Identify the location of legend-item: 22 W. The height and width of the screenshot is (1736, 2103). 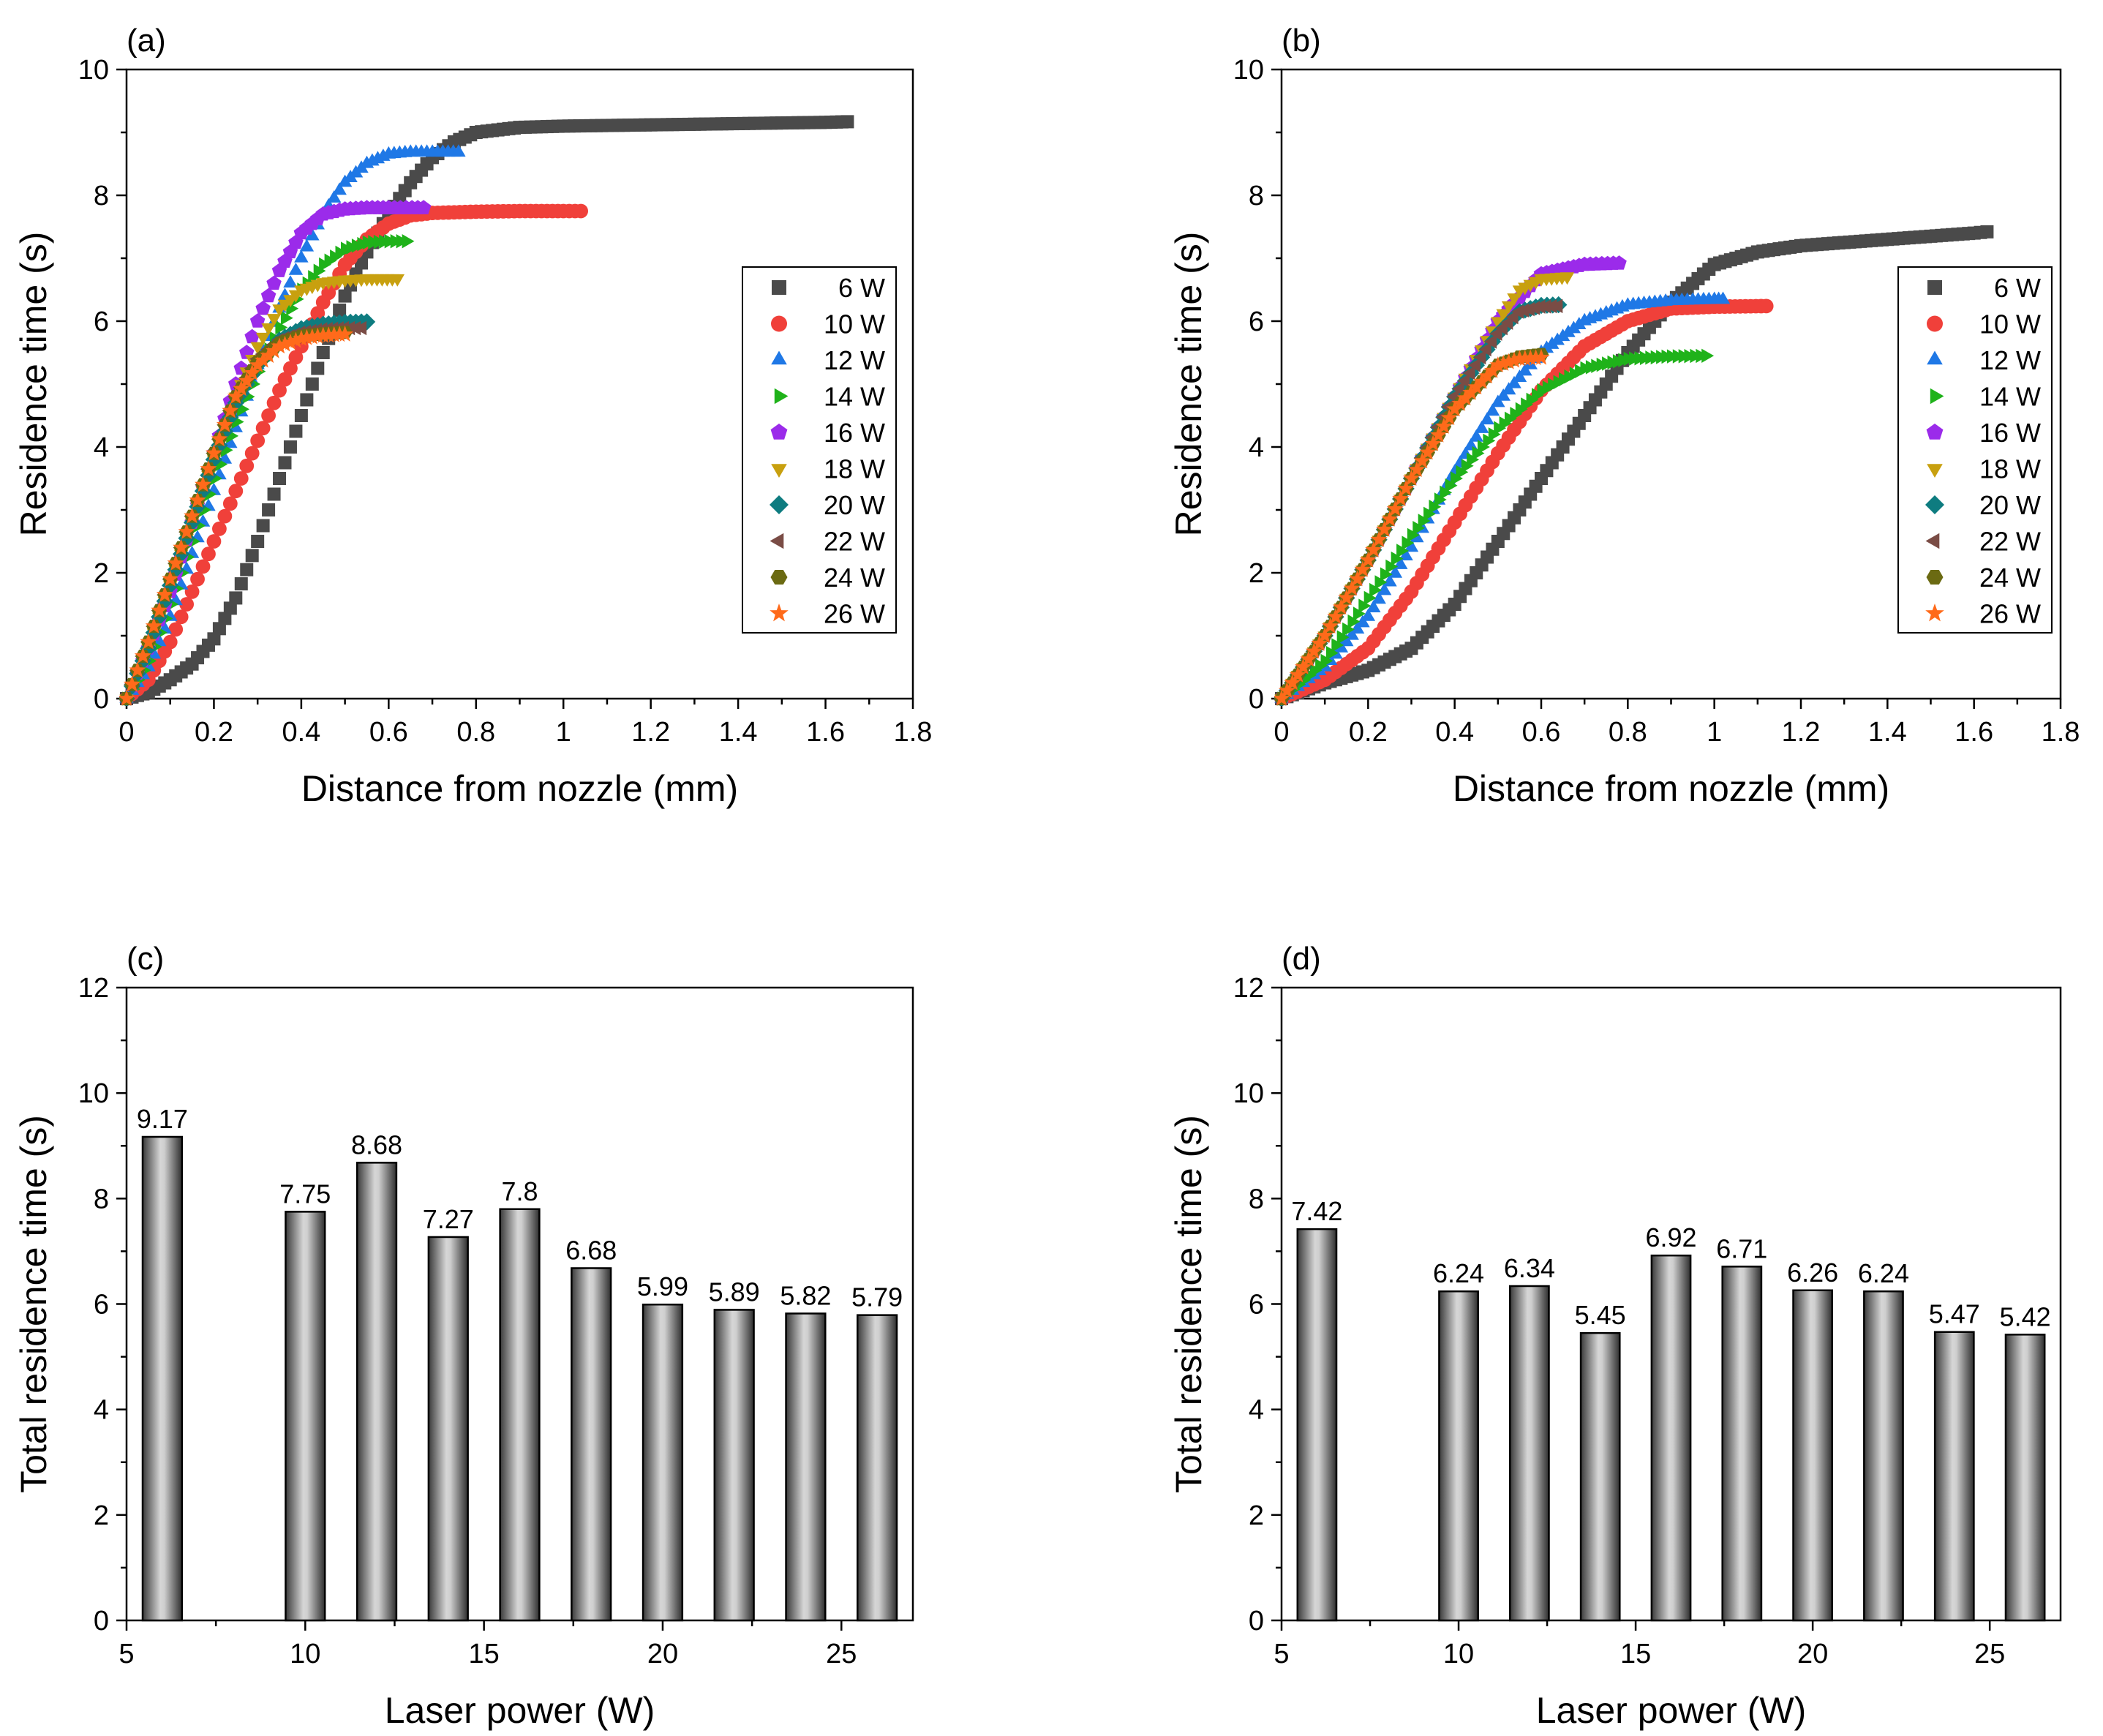
(827, 542).